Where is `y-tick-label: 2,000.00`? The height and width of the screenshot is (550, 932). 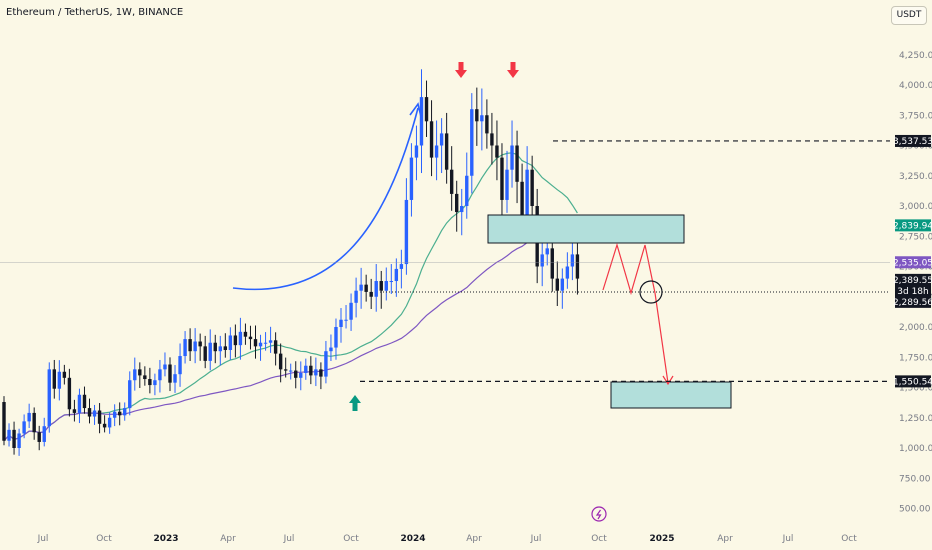
y-tick-label: 2,000.00 is located at coordinates (915, 328).